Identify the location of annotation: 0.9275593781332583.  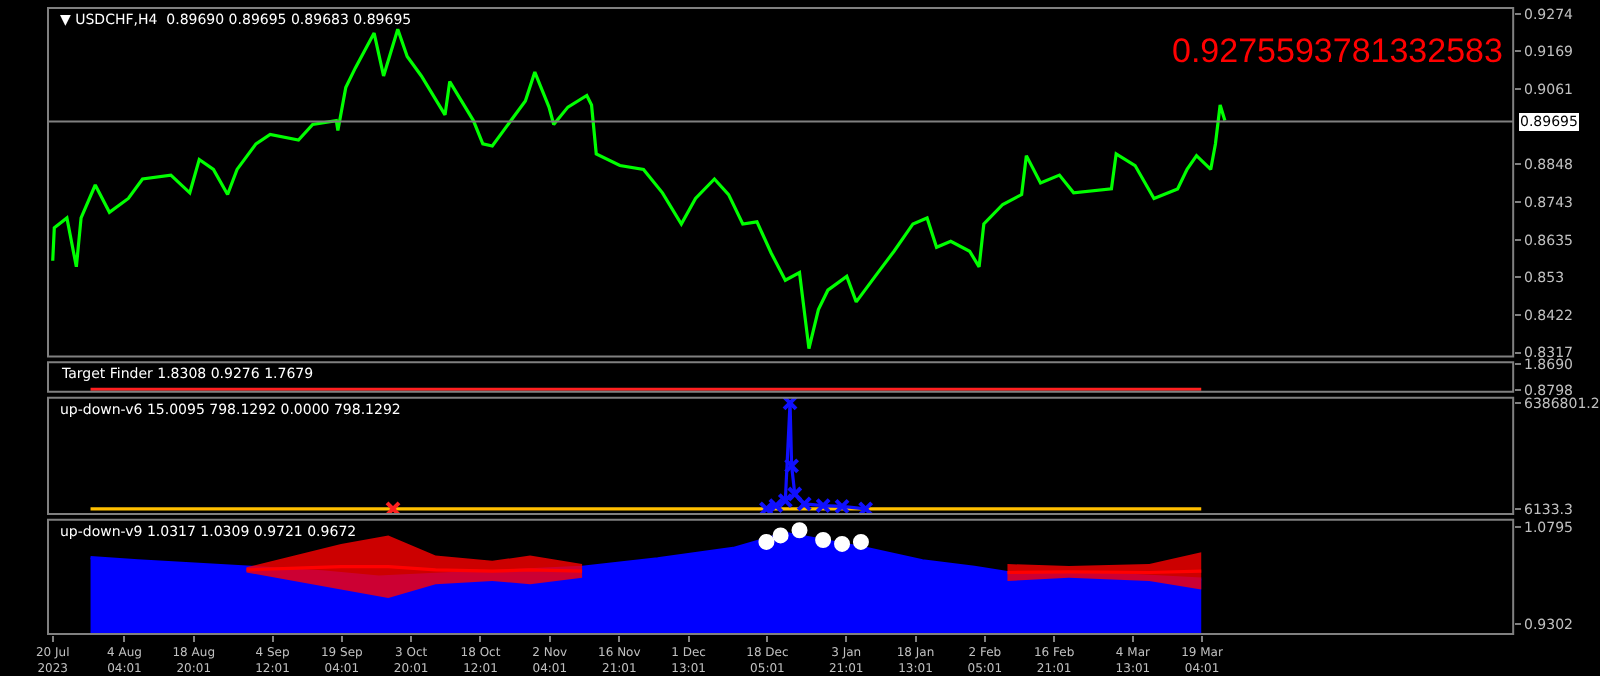
(1337, 51).